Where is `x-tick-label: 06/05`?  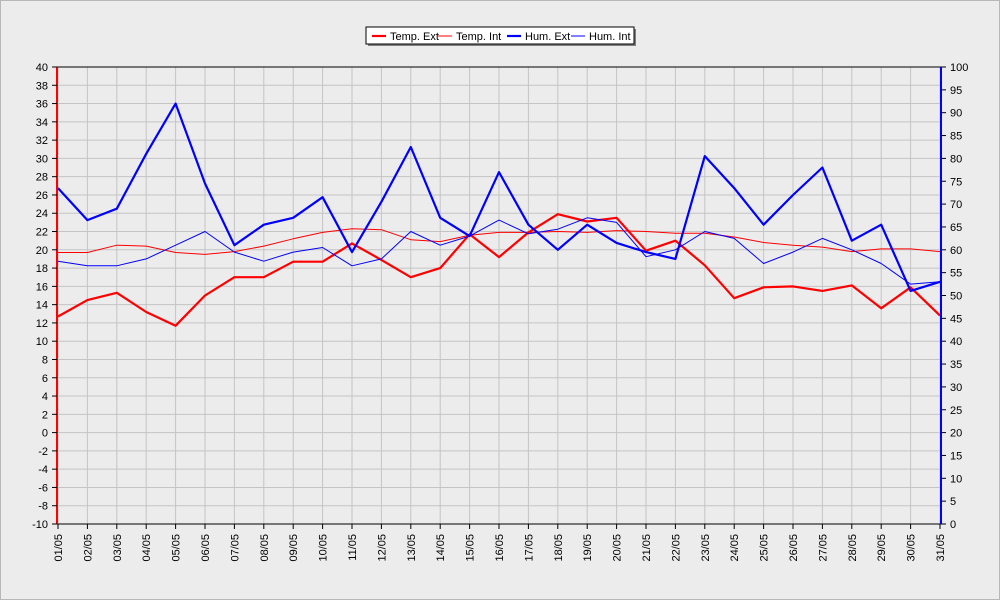
x-tick-label: 06/05 is located at coordinates (206, 548).